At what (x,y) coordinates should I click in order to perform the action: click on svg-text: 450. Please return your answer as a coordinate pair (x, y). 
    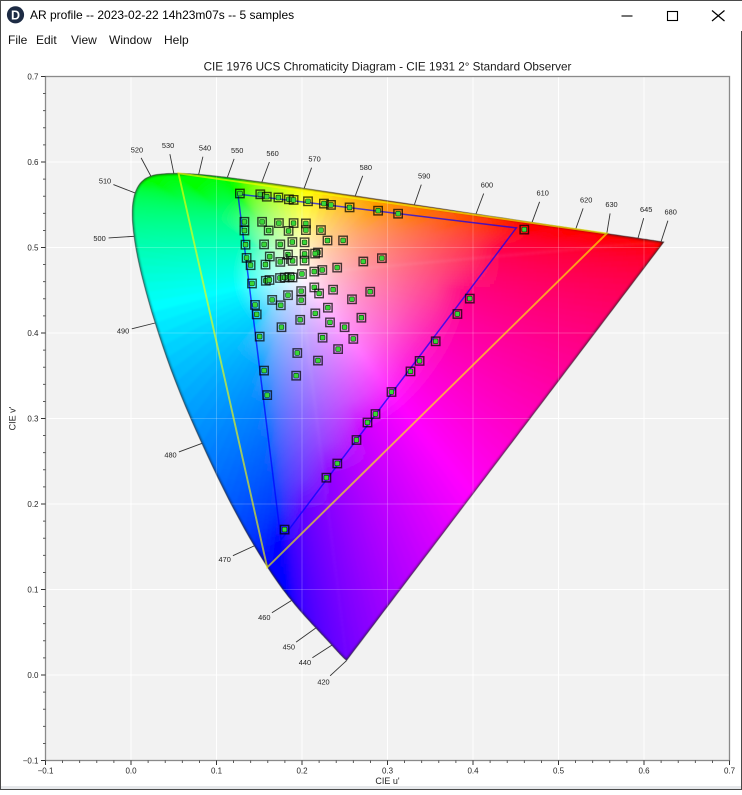
    Looking at the image, I should click on (289, 647).